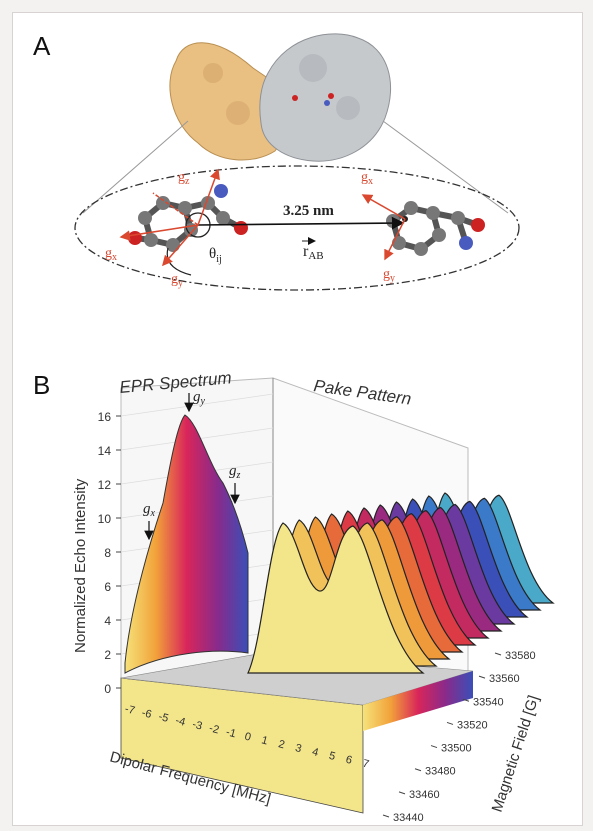 The image size is (593, 831). Describe the element at coordinates (418, 701) in the screenshot. I see `color-strip` at that location.